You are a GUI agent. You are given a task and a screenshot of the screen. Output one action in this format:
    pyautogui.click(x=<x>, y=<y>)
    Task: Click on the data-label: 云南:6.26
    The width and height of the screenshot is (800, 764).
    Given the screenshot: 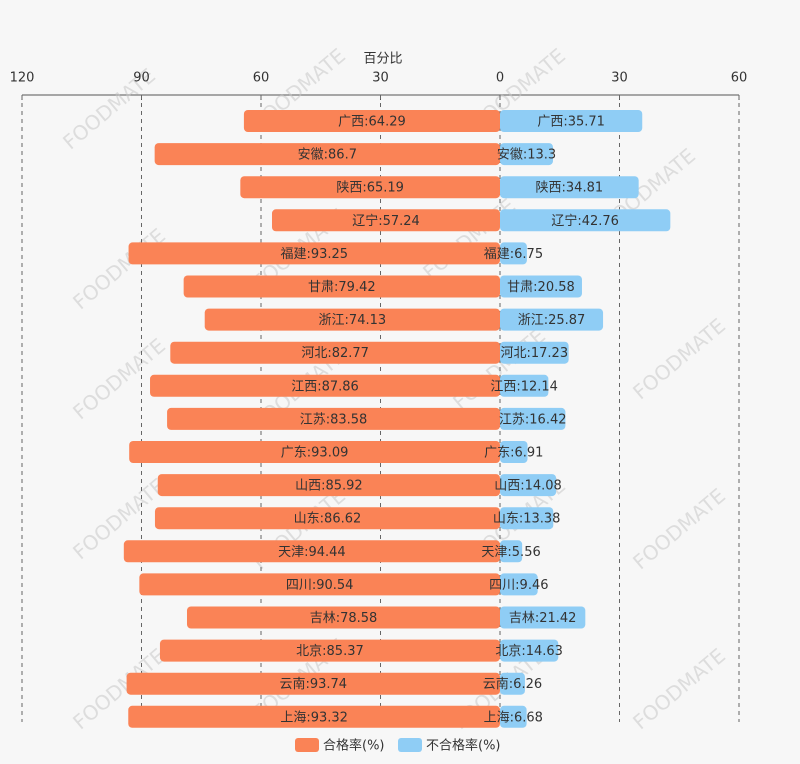 What is the action you would take?
    pyautogui.click(x=512, y=684)
    